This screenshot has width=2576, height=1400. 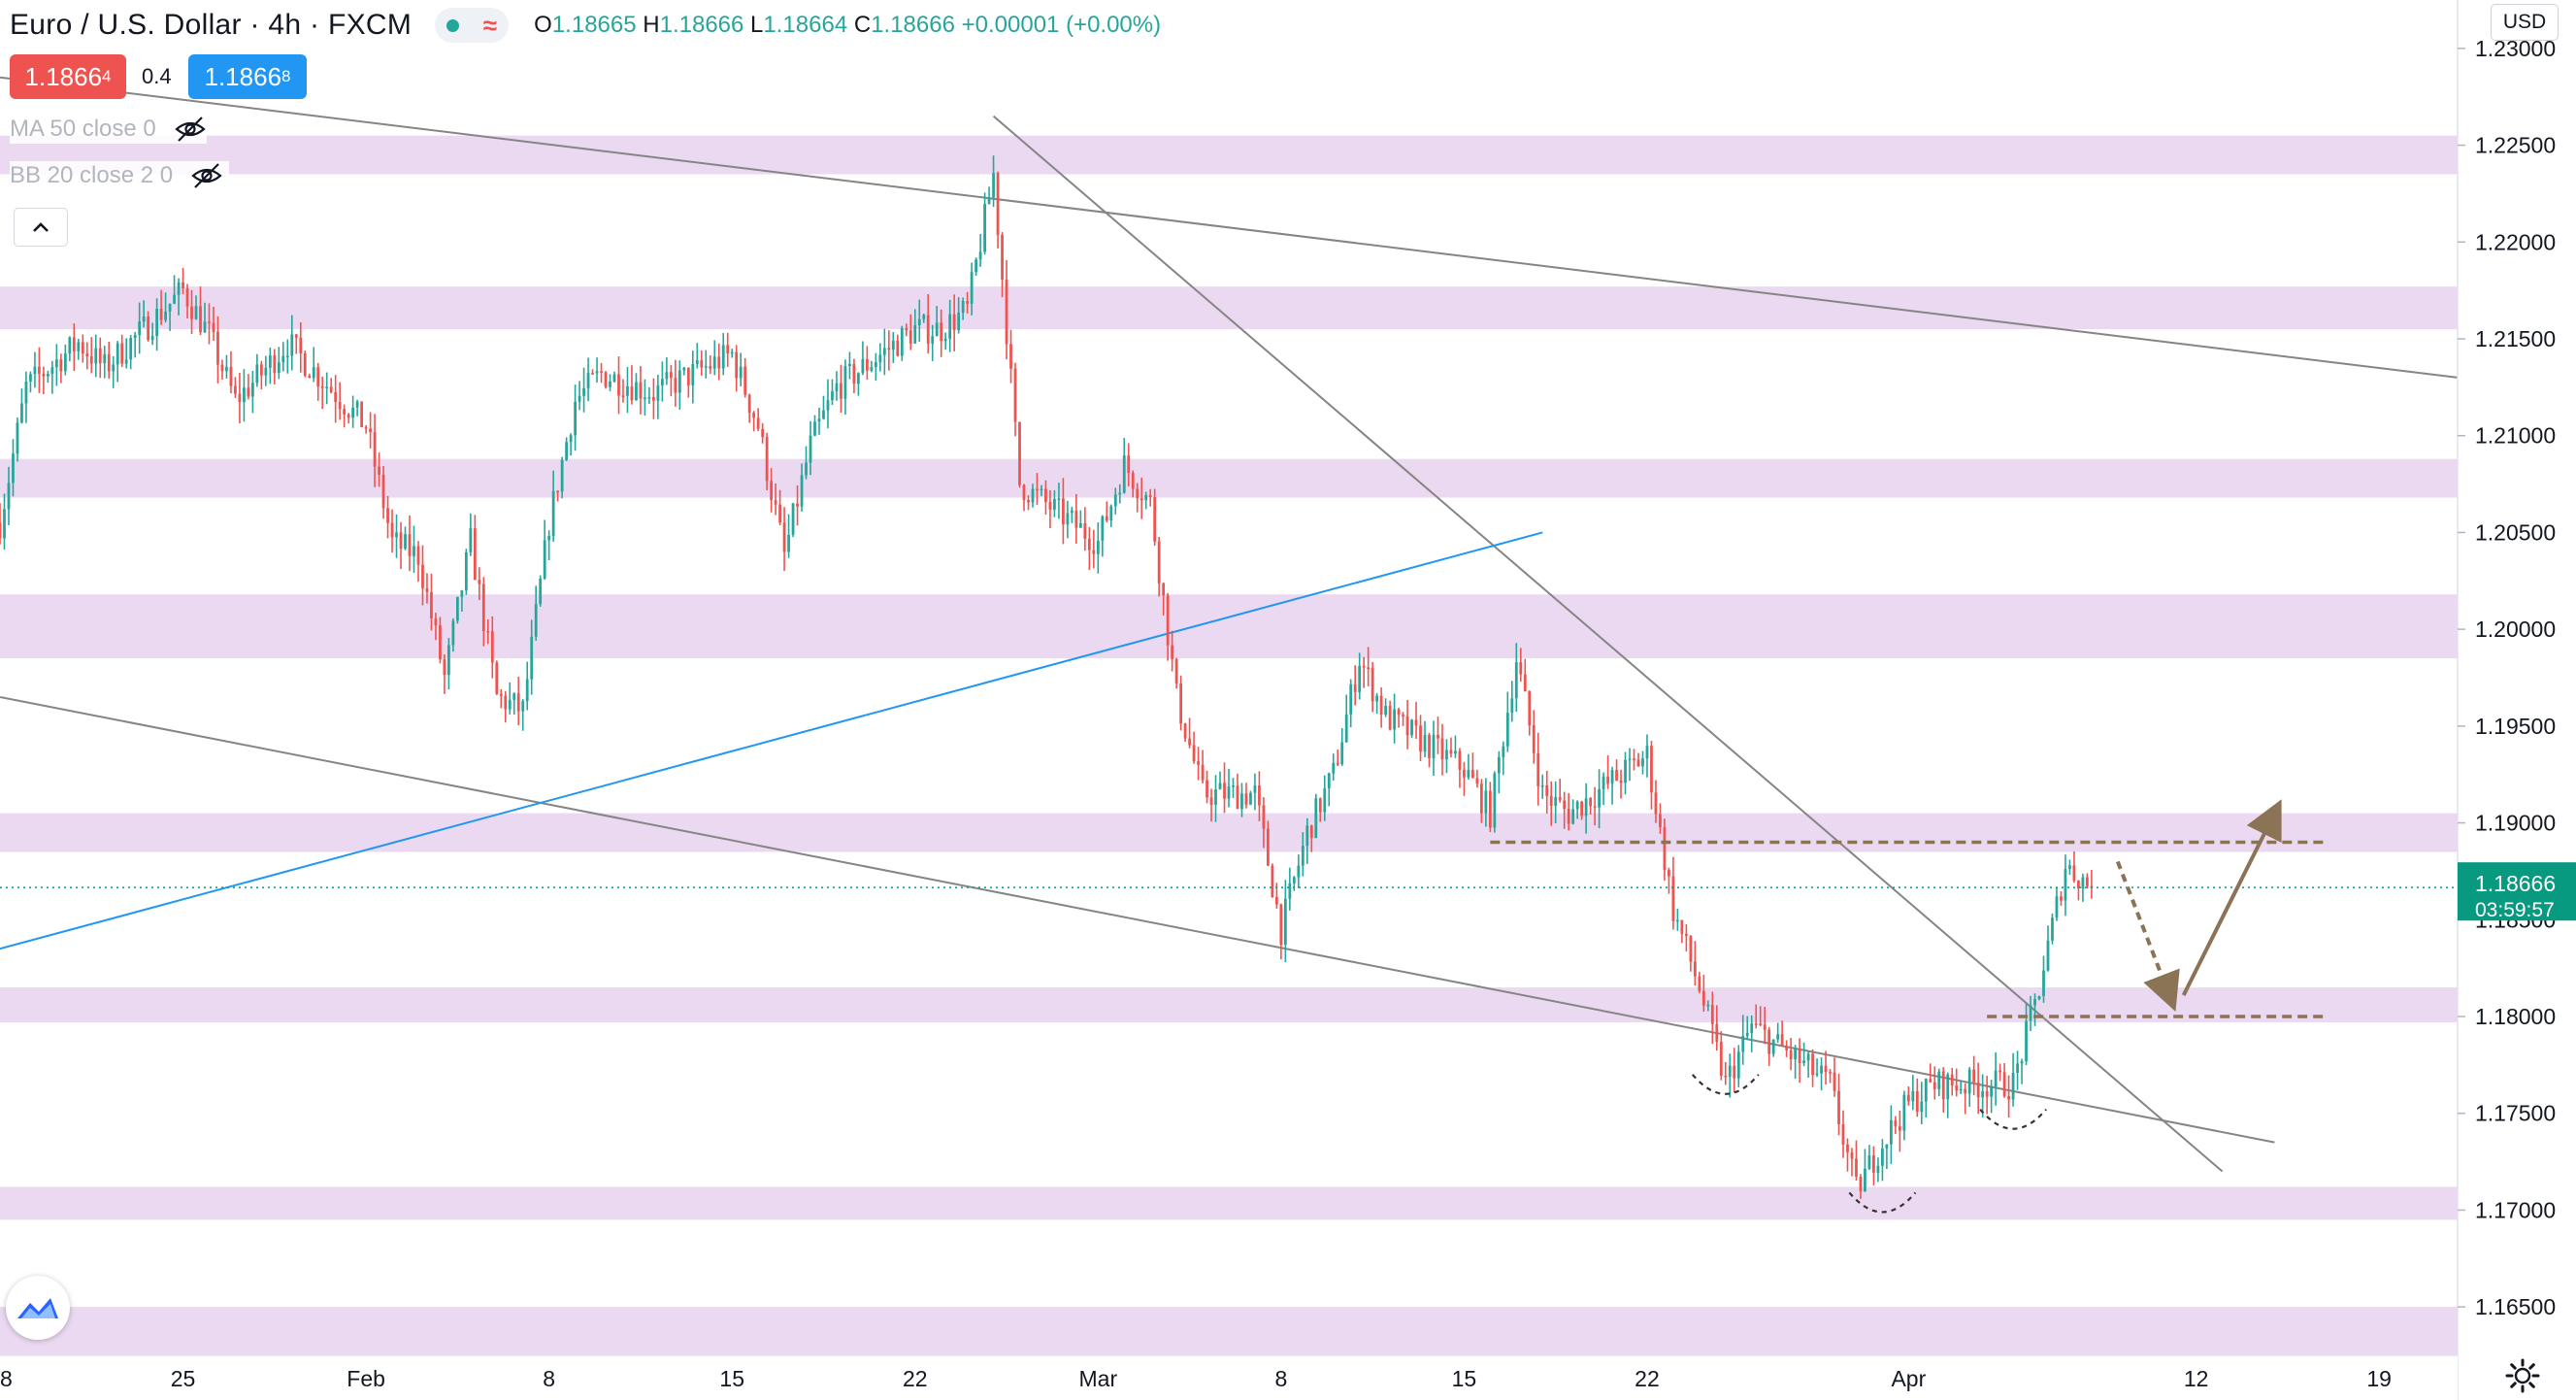 What do you see at coordinates (126, 25) in the screenshot?
I see `symbol-name: Euro / U.S. Dollar` at bounding box center [126, 25].